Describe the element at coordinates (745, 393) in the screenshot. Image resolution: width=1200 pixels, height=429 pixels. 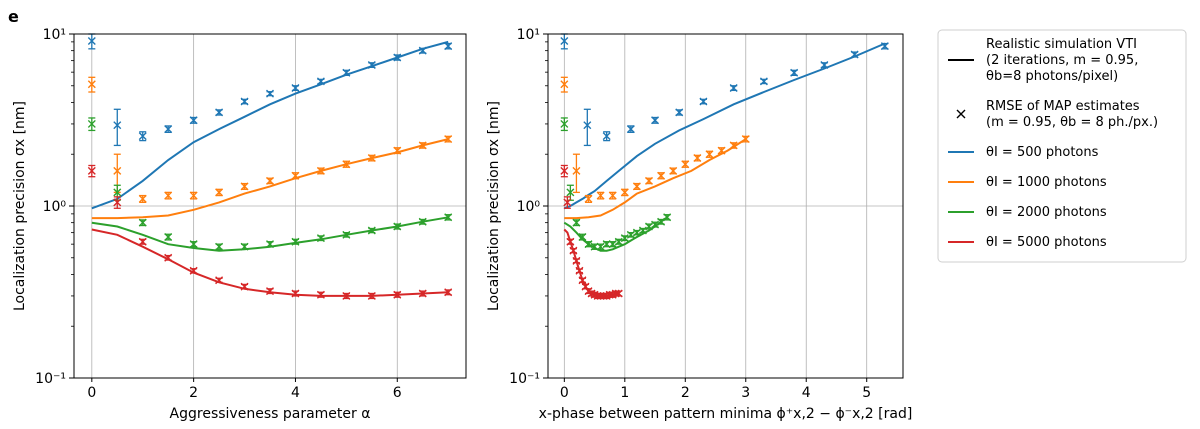
I see `x-tick-label: 3` at that location.